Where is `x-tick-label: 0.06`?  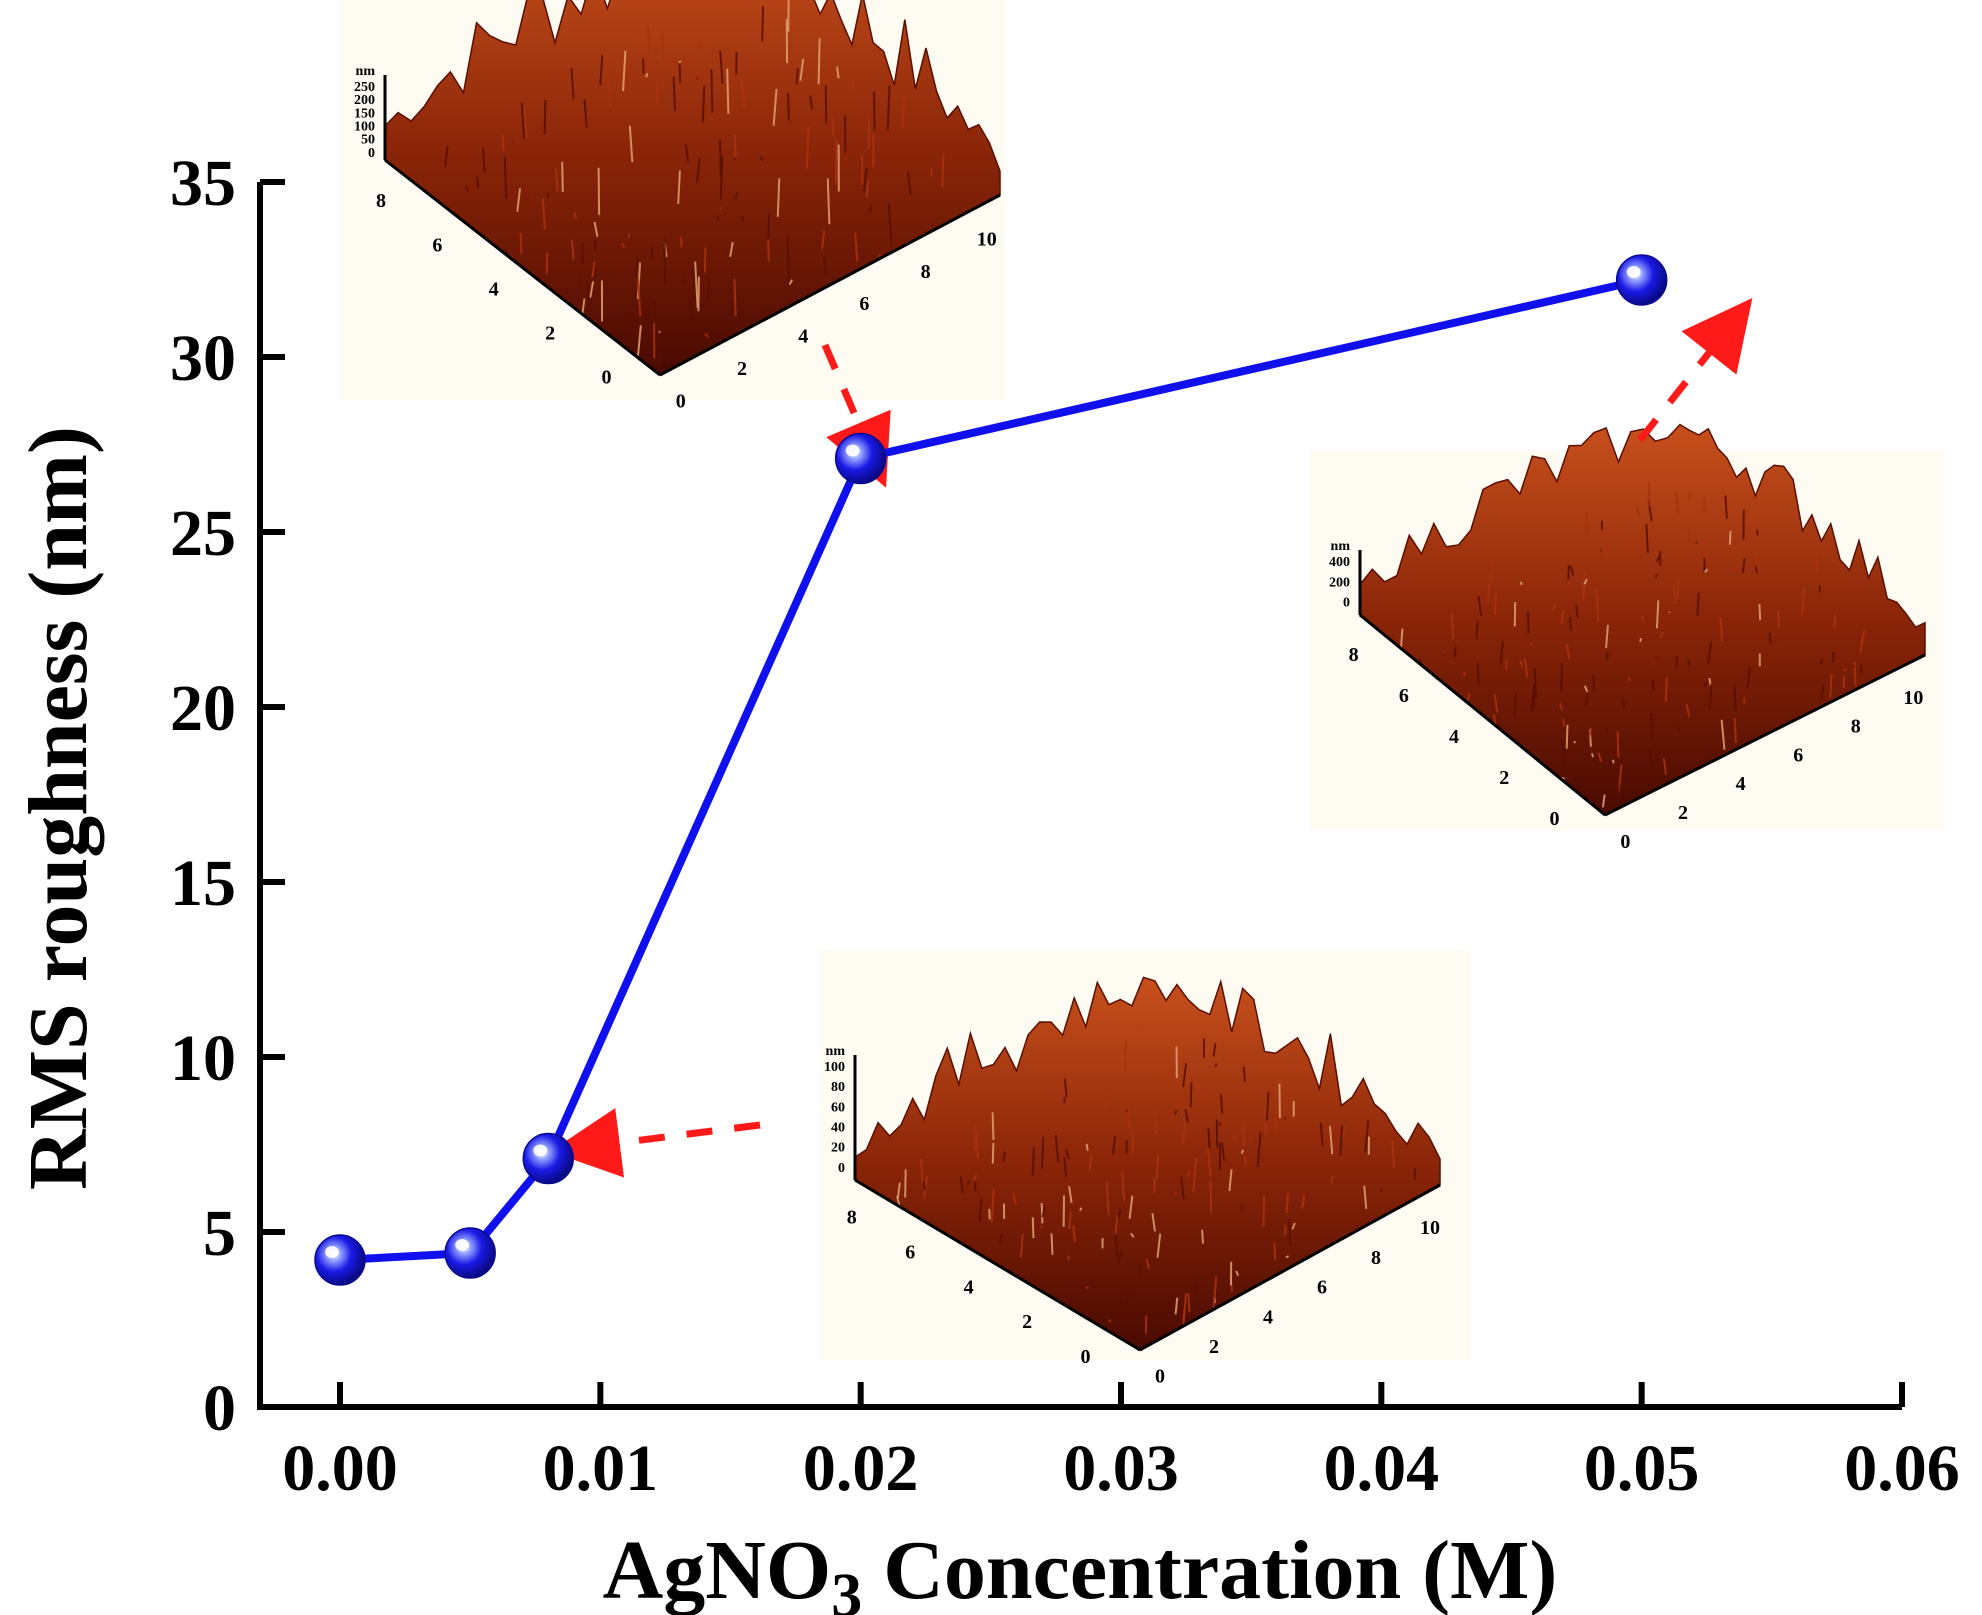 x-tick-label: 0.06 is located at coordinates (1902, 1468).